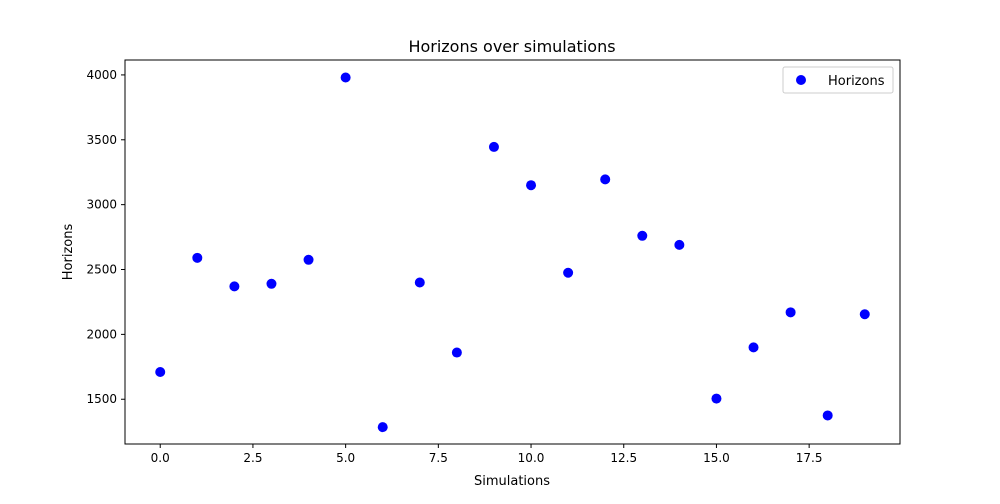  Describe the element at coordinates (623, 458) in the screenshot. I see `x-tick-label: 12.5` at that location.